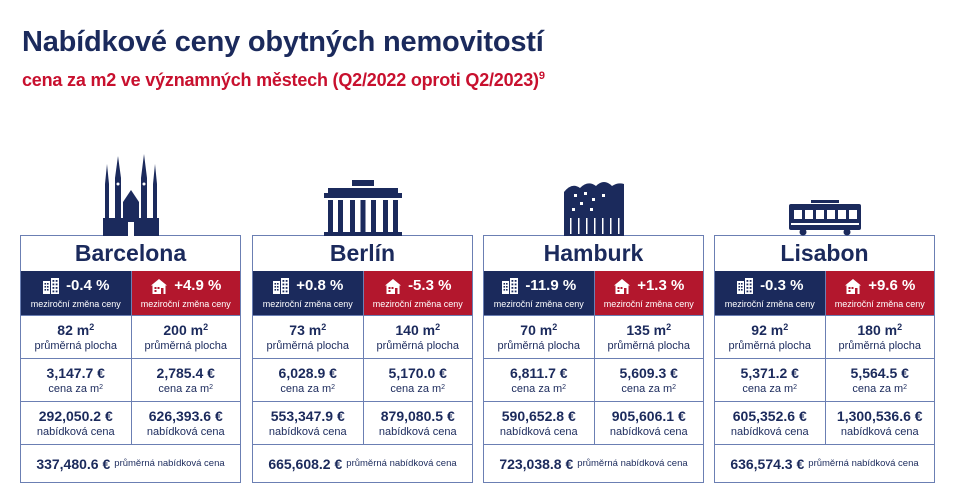 This screenshot has height=491, width=961. What do you see at coordinates (869, 330) in the screenshot?
I see `area-value: 180` at bounding box center [869, 330].